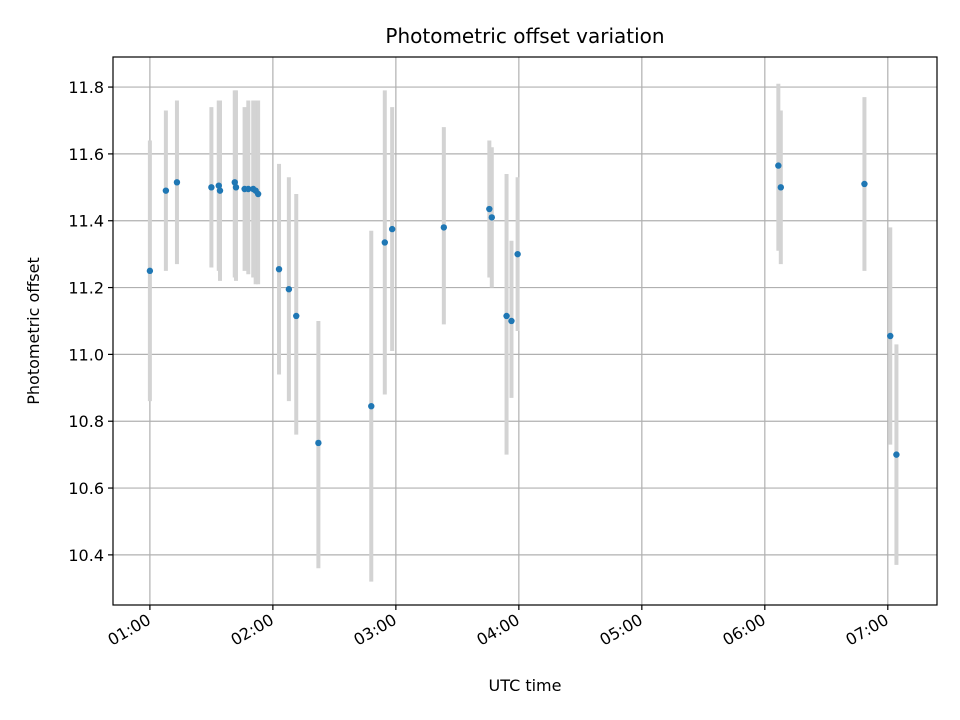 The image size is (960, 720). What do you see at coordinates (86, 87) in the screenshot?
I see `y-tick-label: 11.8` at bounding box center [86, 87].